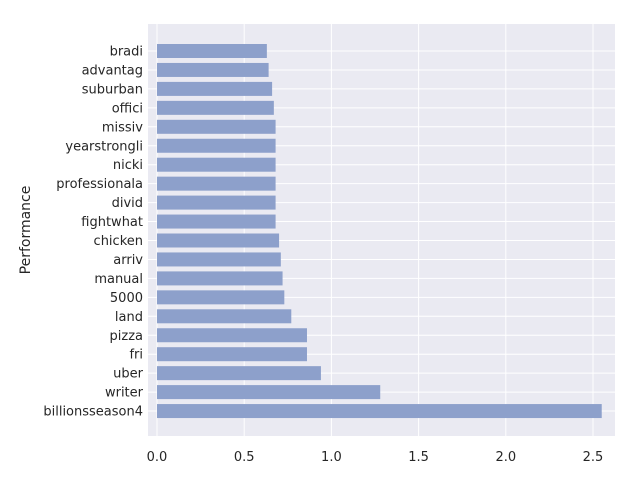  What do you see at coordinates (112, 70) in the screenshot?
I see `category-label: advantag` at bounding box center [112, 70].